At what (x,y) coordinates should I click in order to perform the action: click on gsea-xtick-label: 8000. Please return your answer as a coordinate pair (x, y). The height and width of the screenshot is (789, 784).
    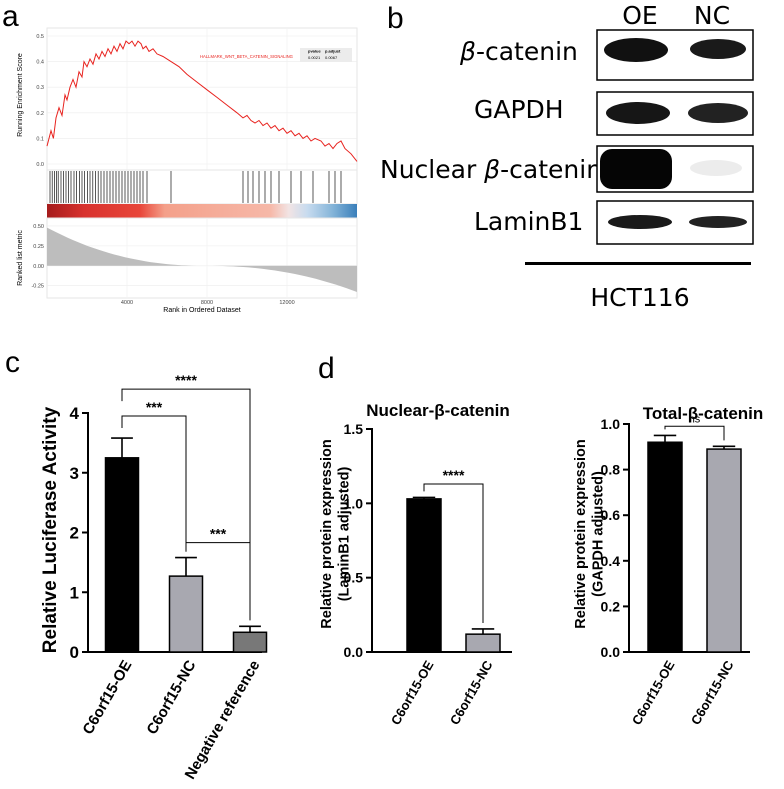
    Looking at the image, I should click on (207, 303).